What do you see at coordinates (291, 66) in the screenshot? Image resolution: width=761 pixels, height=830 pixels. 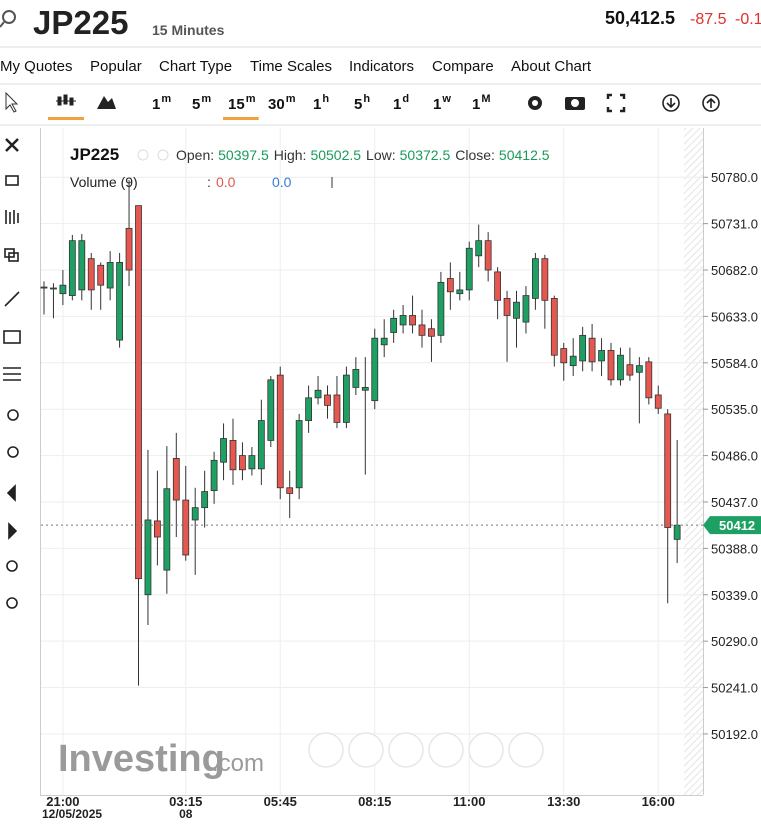 I see `menu-item: Time Scales` at bounding box center [291, 66].